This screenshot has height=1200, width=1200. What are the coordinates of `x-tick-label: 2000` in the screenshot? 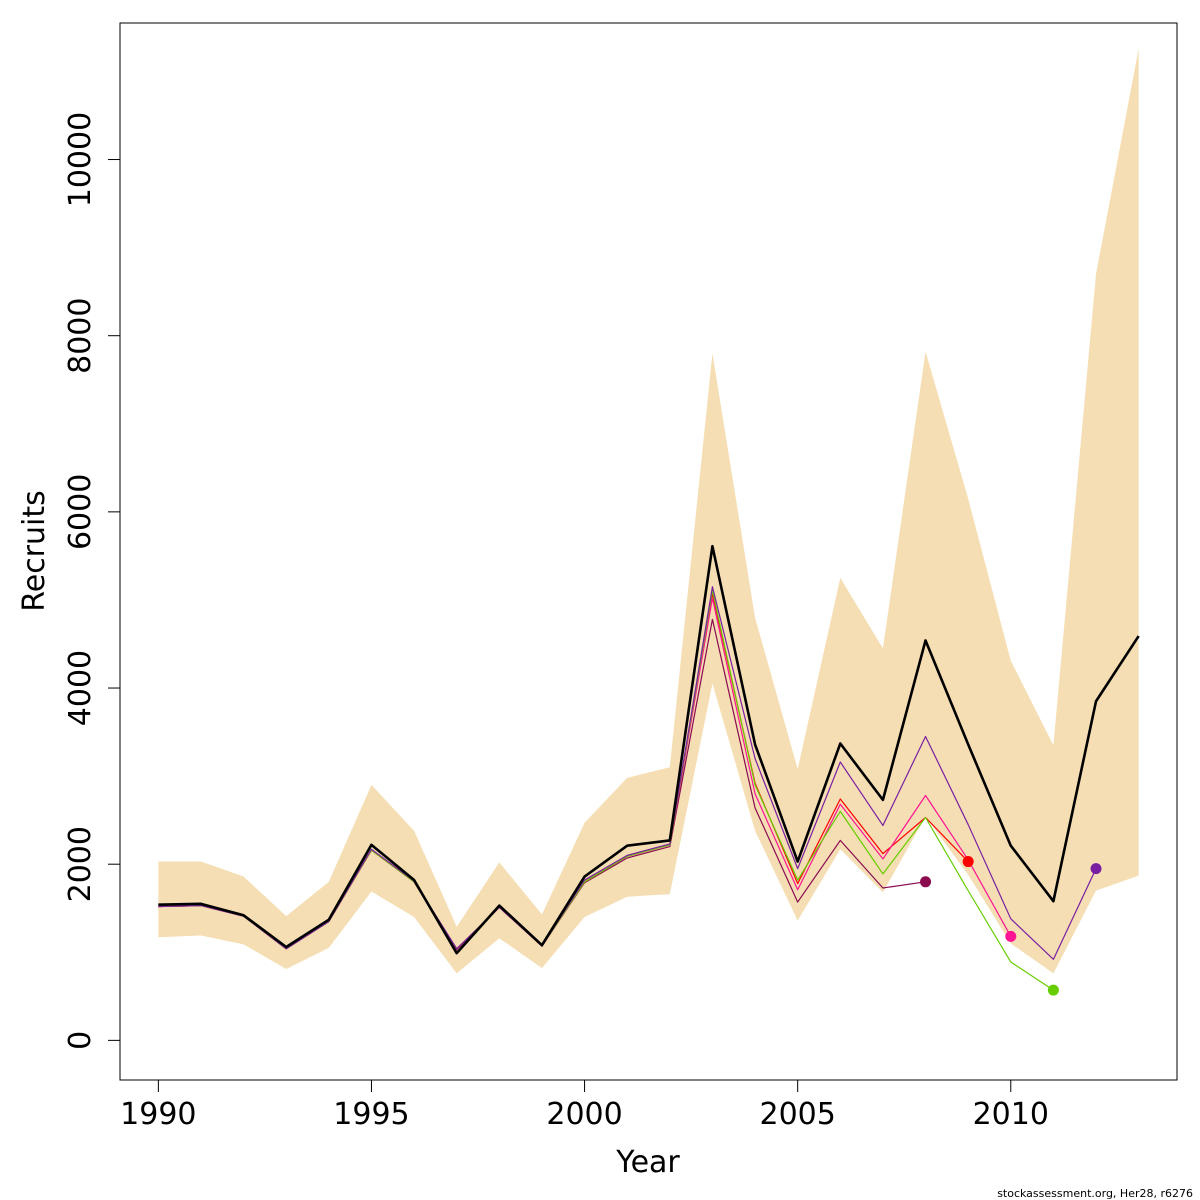 It's located at (584, 1114).